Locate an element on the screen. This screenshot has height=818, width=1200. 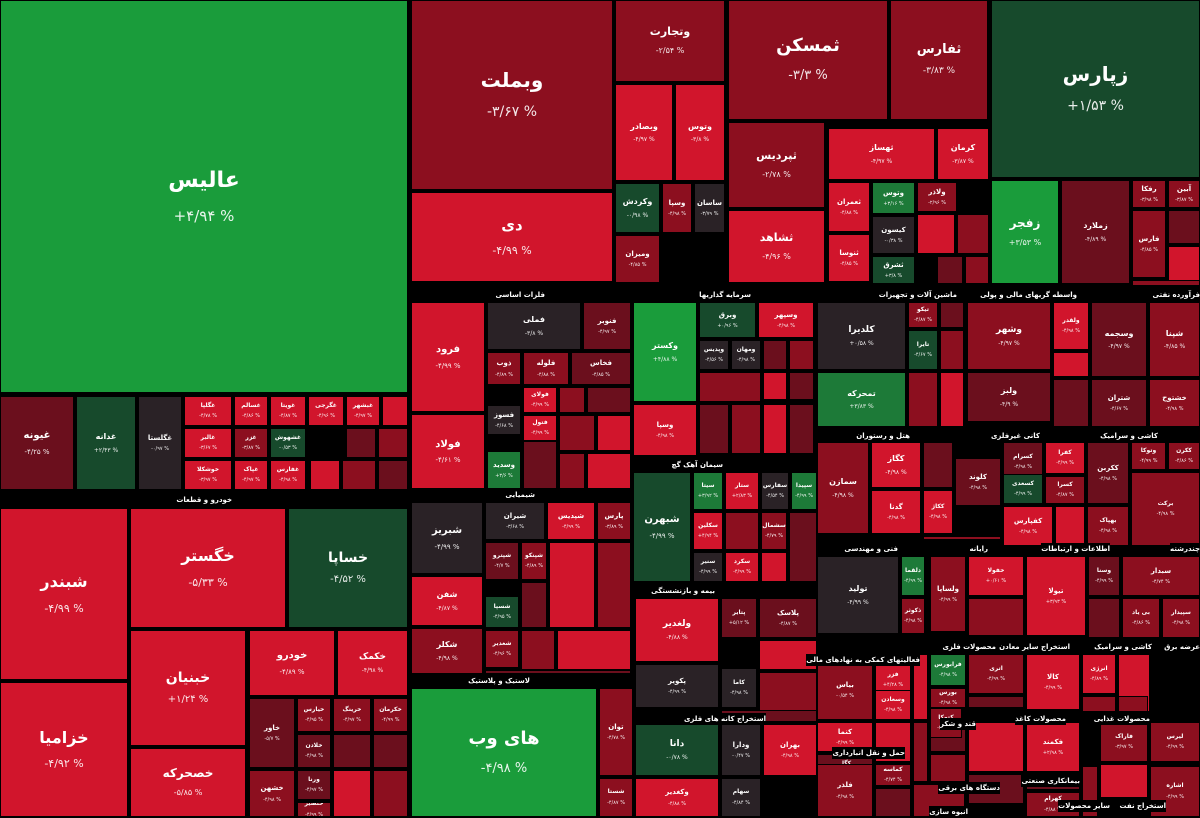
stock-tile: وشهر-۴/۹۷ % is located at coordinates (1009, 336).